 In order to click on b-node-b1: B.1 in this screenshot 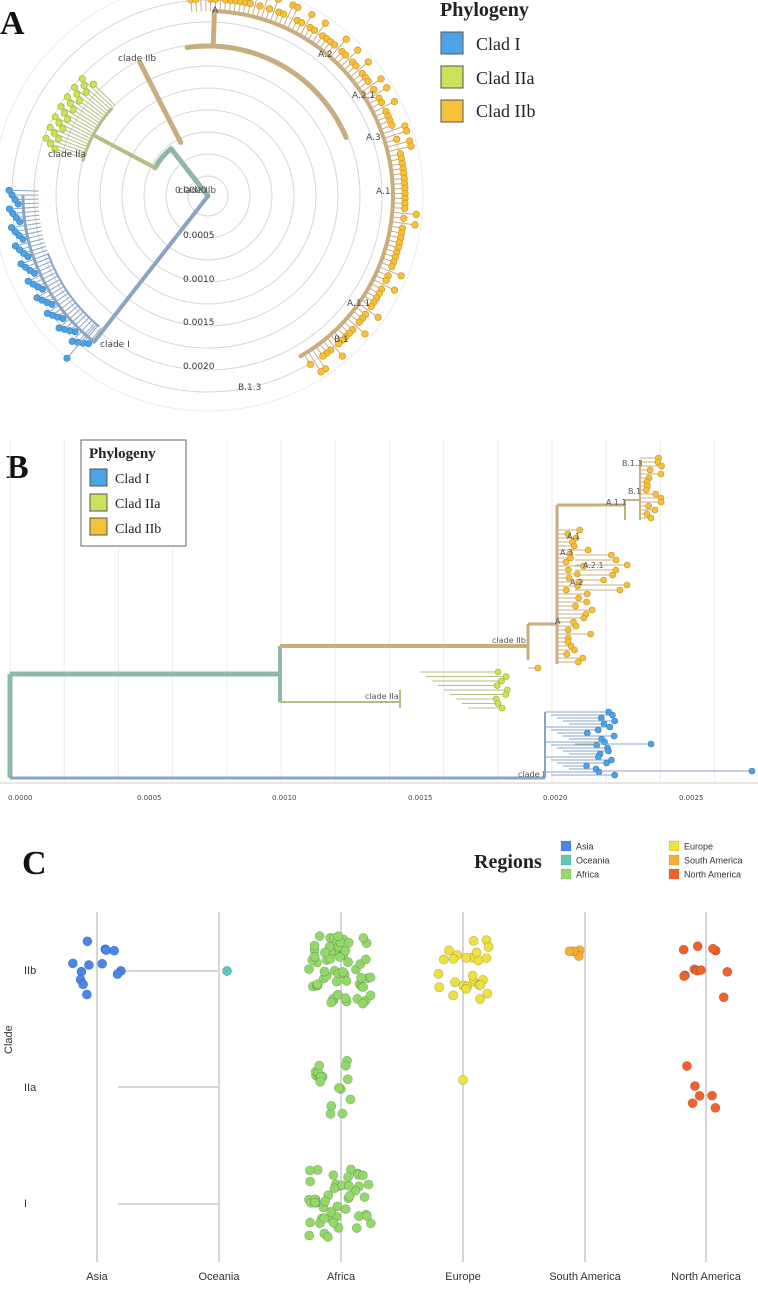, I will do `click(634, 491)`.